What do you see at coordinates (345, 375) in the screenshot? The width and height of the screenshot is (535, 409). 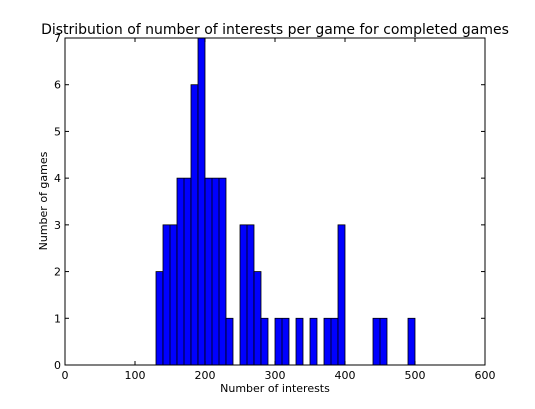 I see `x-tick-label: 400` at bounding box center [345, 375].